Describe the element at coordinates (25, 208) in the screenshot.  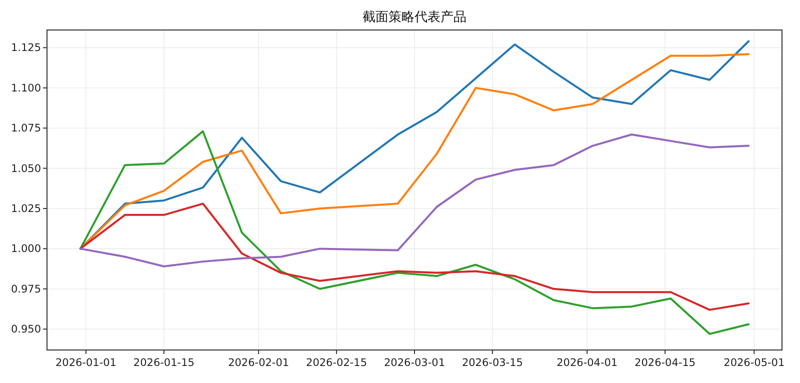
I see `y-tick-label: 1.025` at that location.